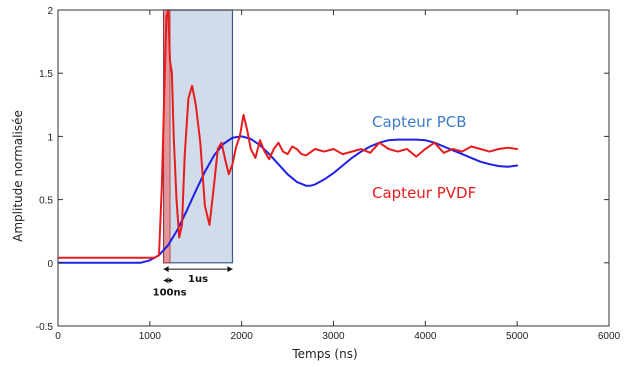 The image size is (630, 367). What do you see at coordinates (333, 336) in the screenshot?
I see `x-tick-label: 3000` at bounding box center [333, 336].